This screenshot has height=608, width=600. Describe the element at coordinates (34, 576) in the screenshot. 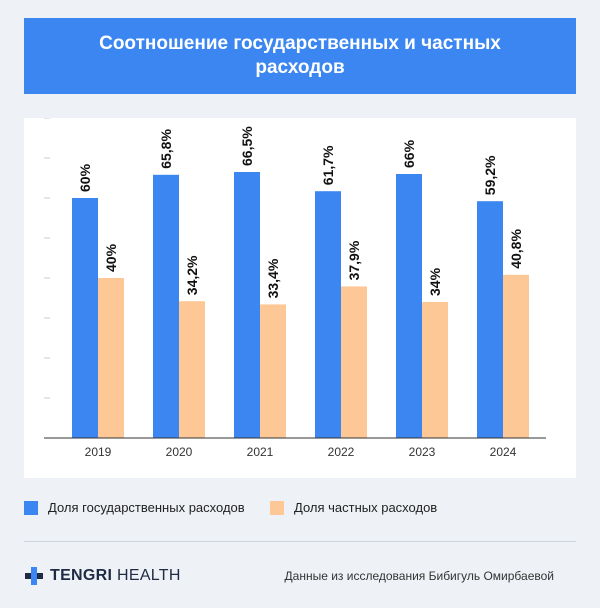

I see `plus-cross-icon` at that location.